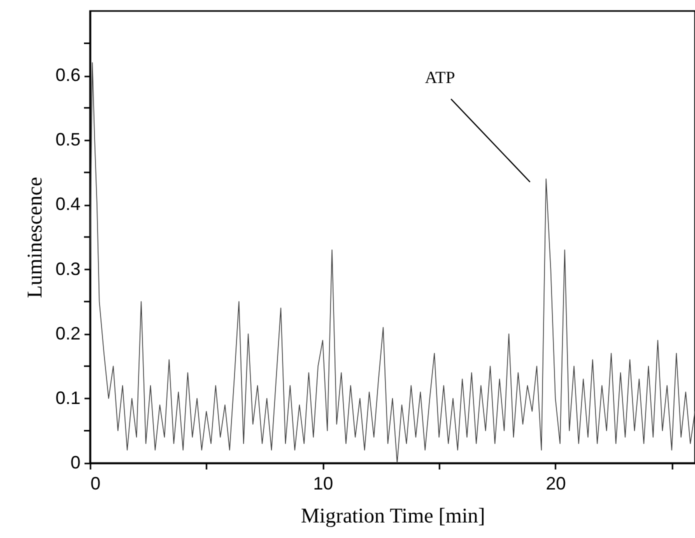 The height and width of the screenshot is (538, 695). What do you see at coordinates (75, 462) in the screenshot?
I see `y-tick-label: 0` at bounding box center [75, 462].